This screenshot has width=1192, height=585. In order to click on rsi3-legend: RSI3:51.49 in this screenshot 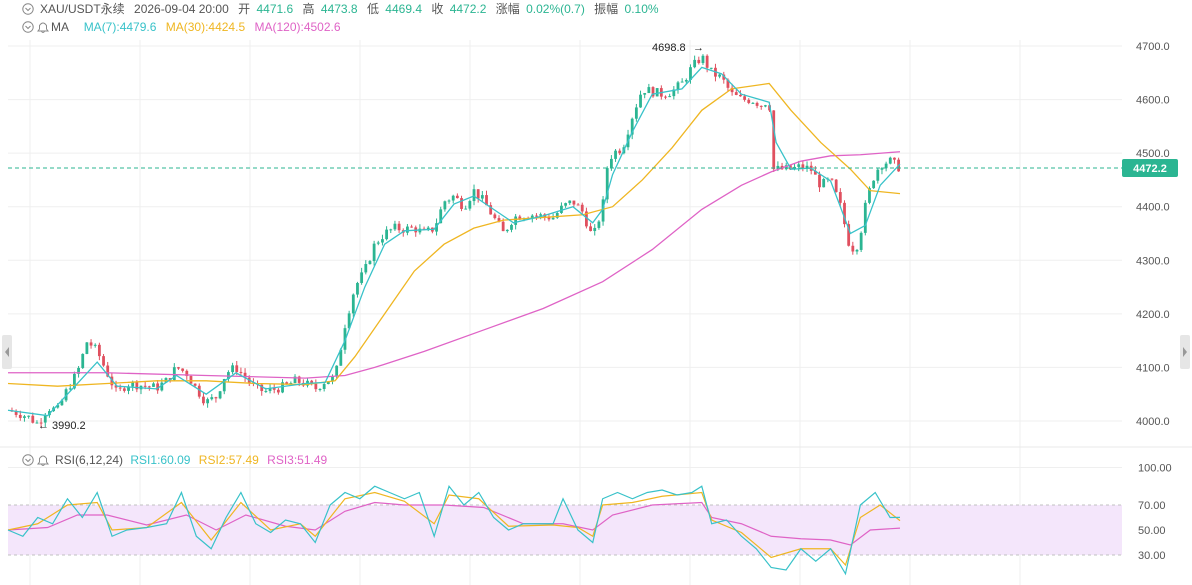, I will do `click(297, 460)`.